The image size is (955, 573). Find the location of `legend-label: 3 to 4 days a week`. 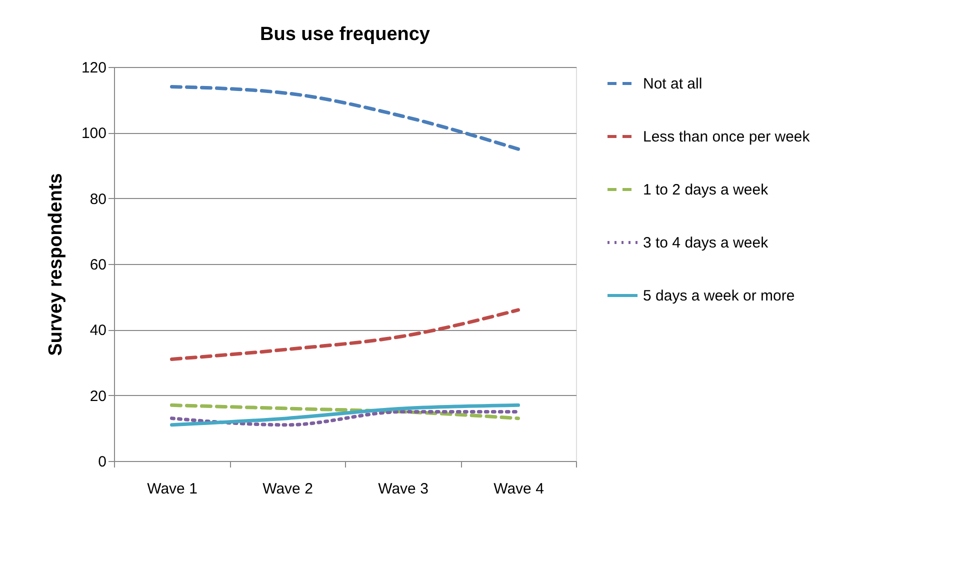

legend-label: 3 to 4 days a week is located at coordinates (706, 243).